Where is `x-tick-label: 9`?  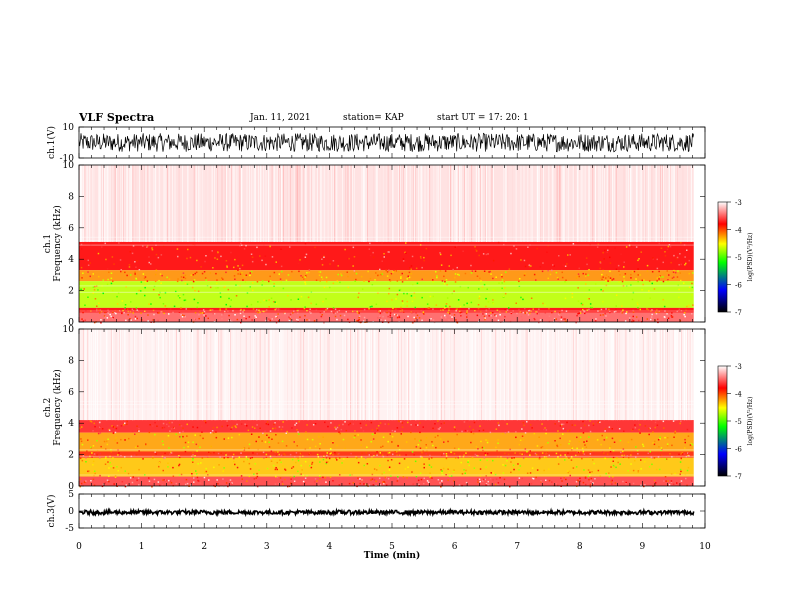
x-tick-label: 9 is located at coordinates (643, 547).